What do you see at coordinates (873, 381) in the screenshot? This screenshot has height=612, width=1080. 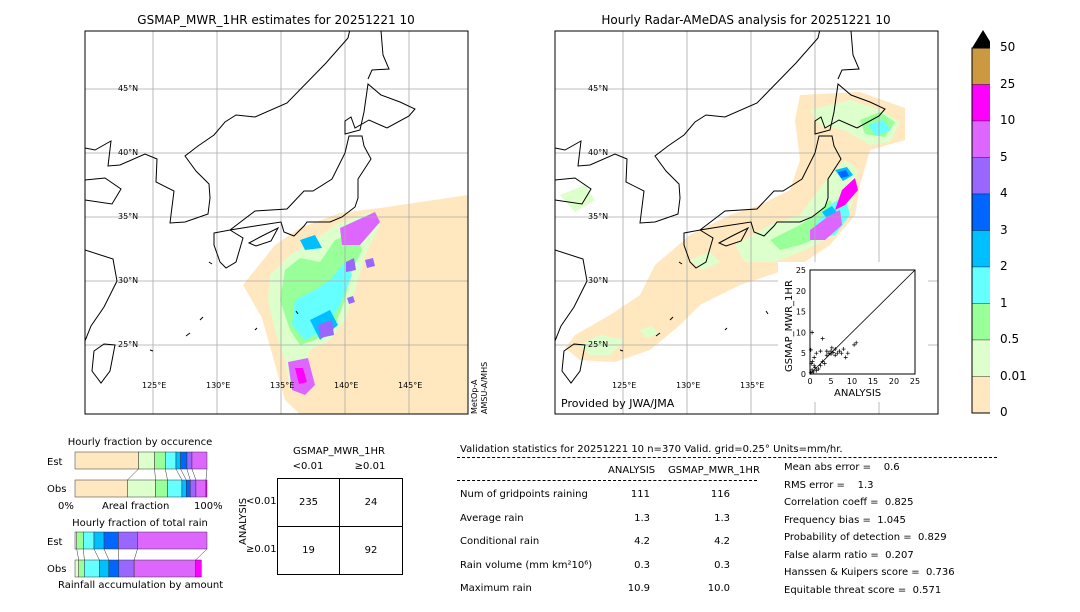 I see `x-tick-label: 15` at bounding box center [873, 381].